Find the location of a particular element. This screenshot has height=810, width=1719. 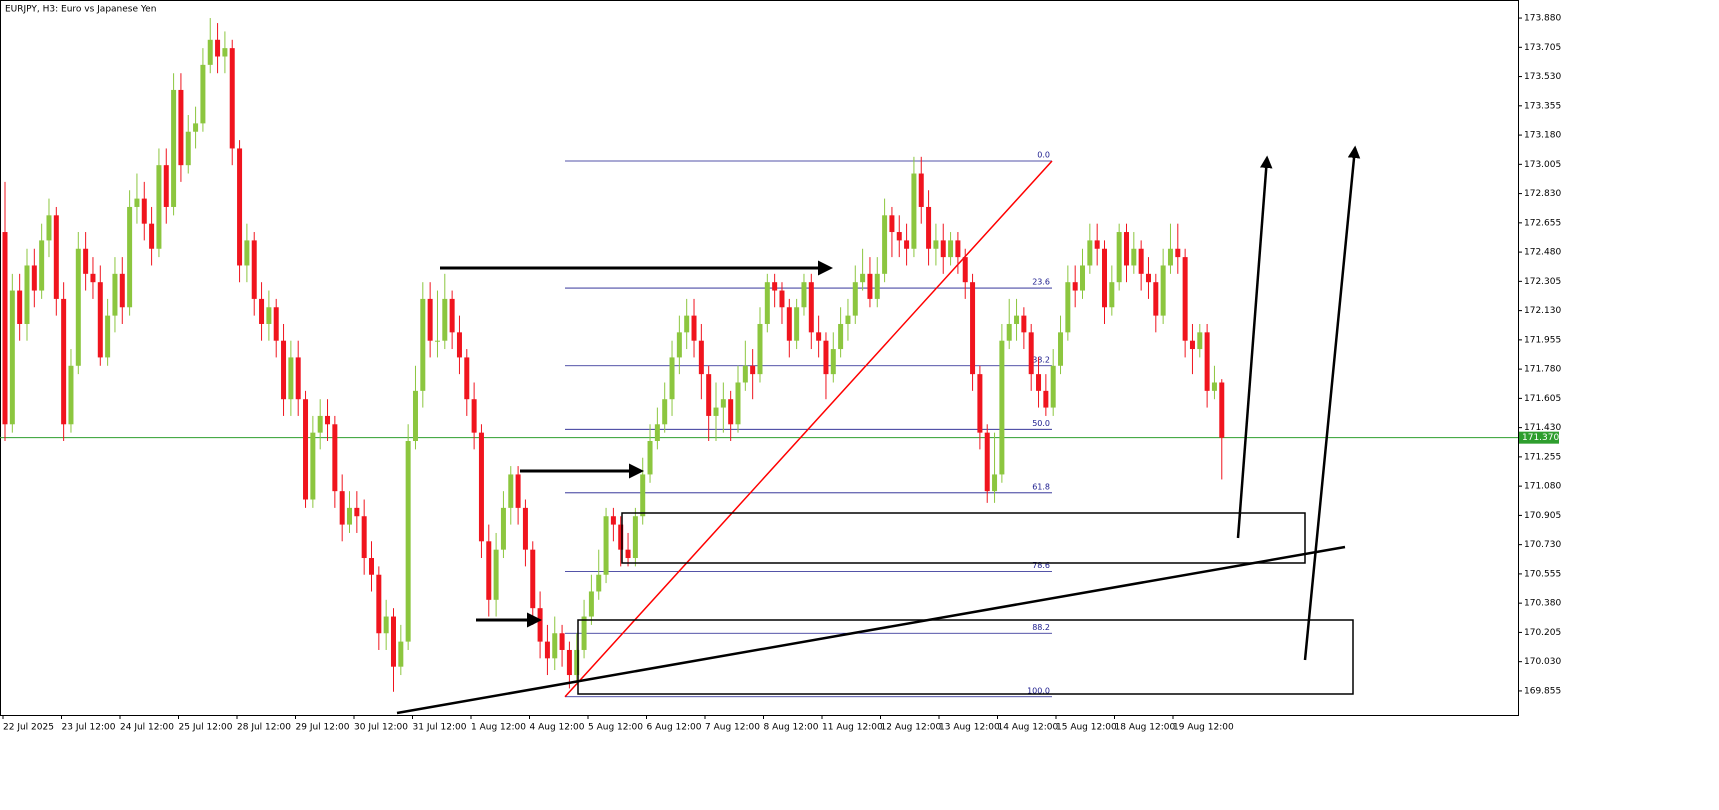

y-tick-label: 171.780 is located at coordinates (1542, 370).